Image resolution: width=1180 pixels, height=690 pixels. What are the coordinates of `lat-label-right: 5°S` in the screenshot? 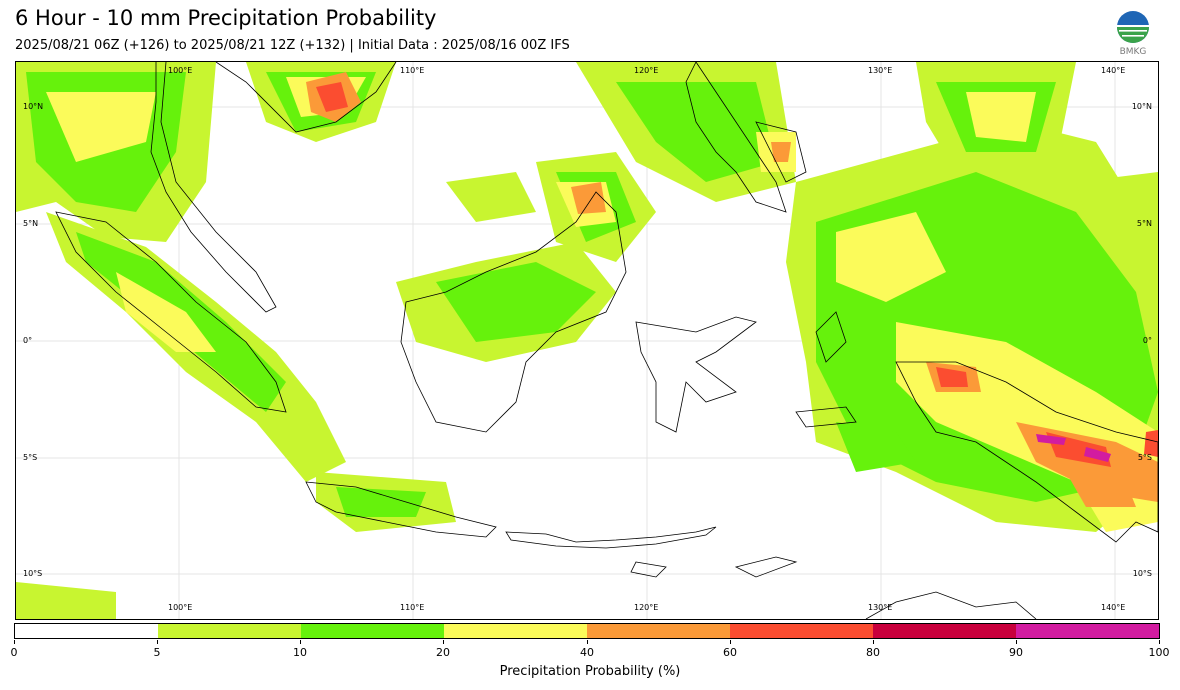 It's located at (1144, 457).